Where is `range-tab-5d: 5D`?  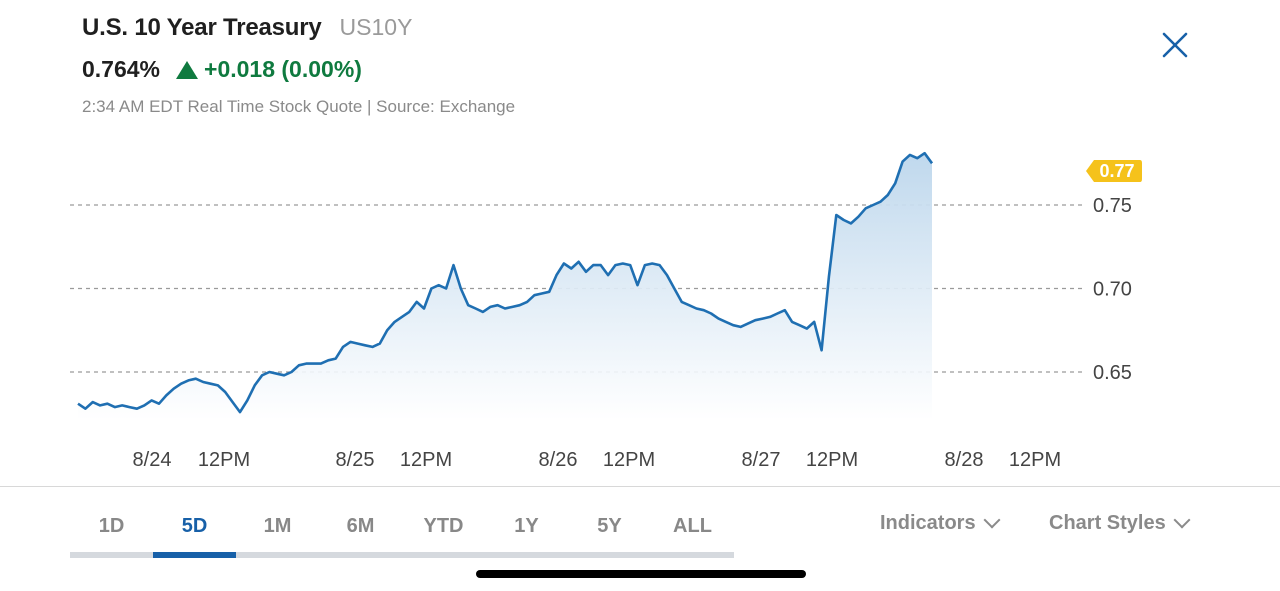 range-tab-5d: 5D is located at coordinates (194, 526).